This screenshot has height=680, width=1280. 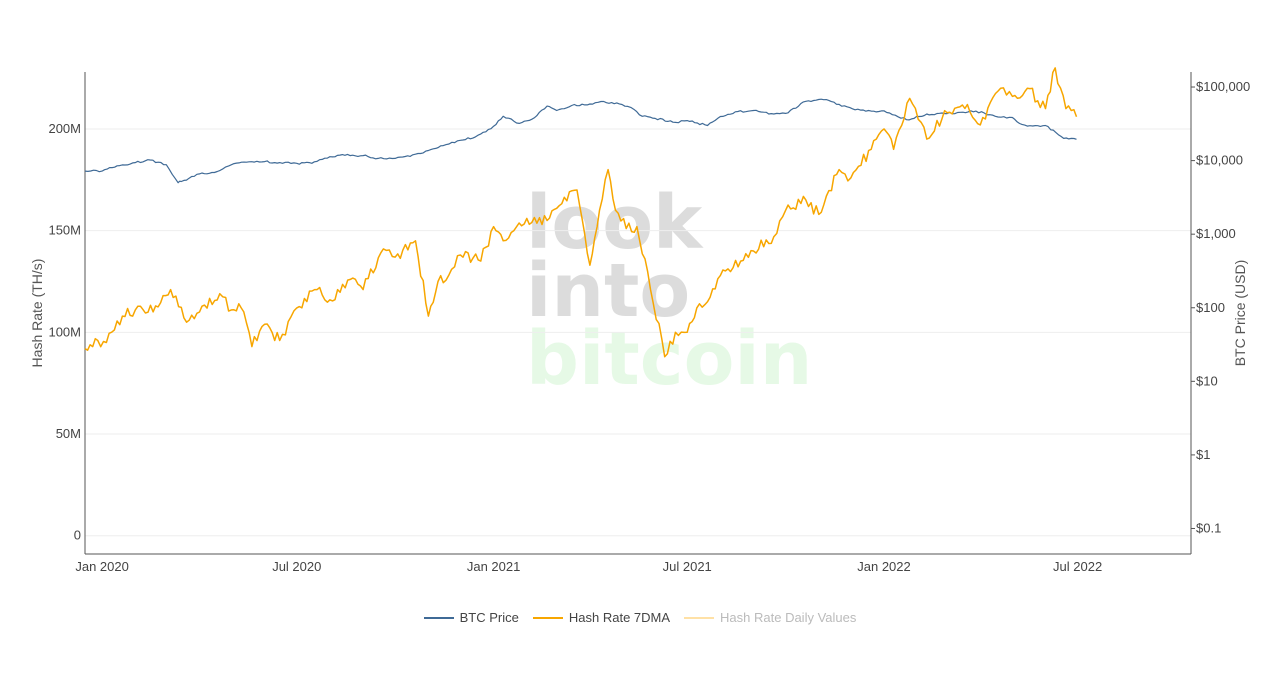 I want to click on y-left-tick-label: 0, so click(x=77, y=535).